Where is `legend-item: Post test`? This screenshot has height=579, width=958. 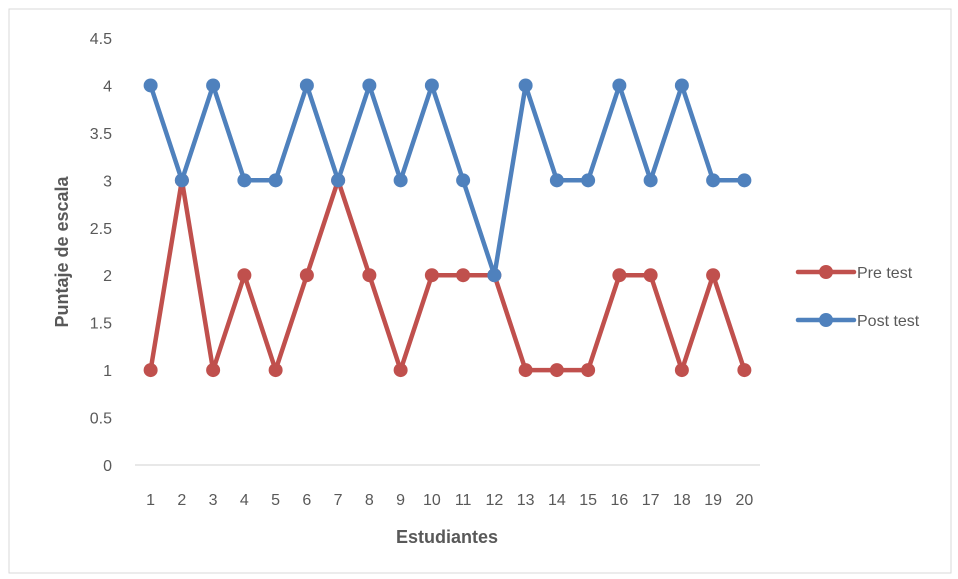
legend-item: Post test is located at coordinates (857, 321).